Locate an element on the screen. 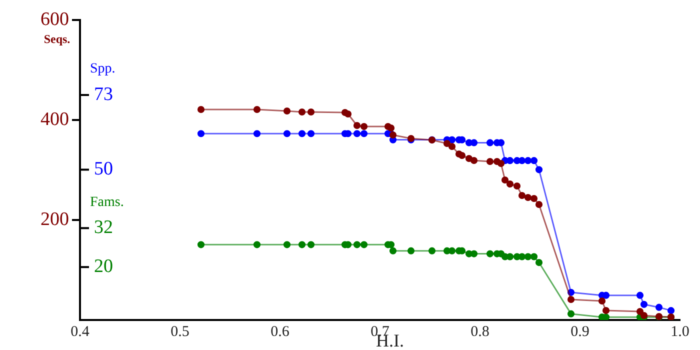 This screenshot has height=350, width=700. y-axis-title: Seqs. is located at coordinates (57, 39).